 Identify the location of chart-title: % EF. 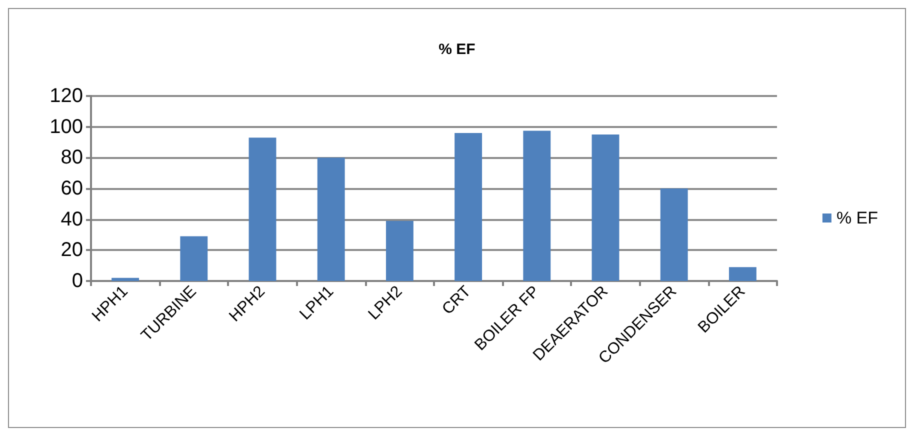
(457, 49).